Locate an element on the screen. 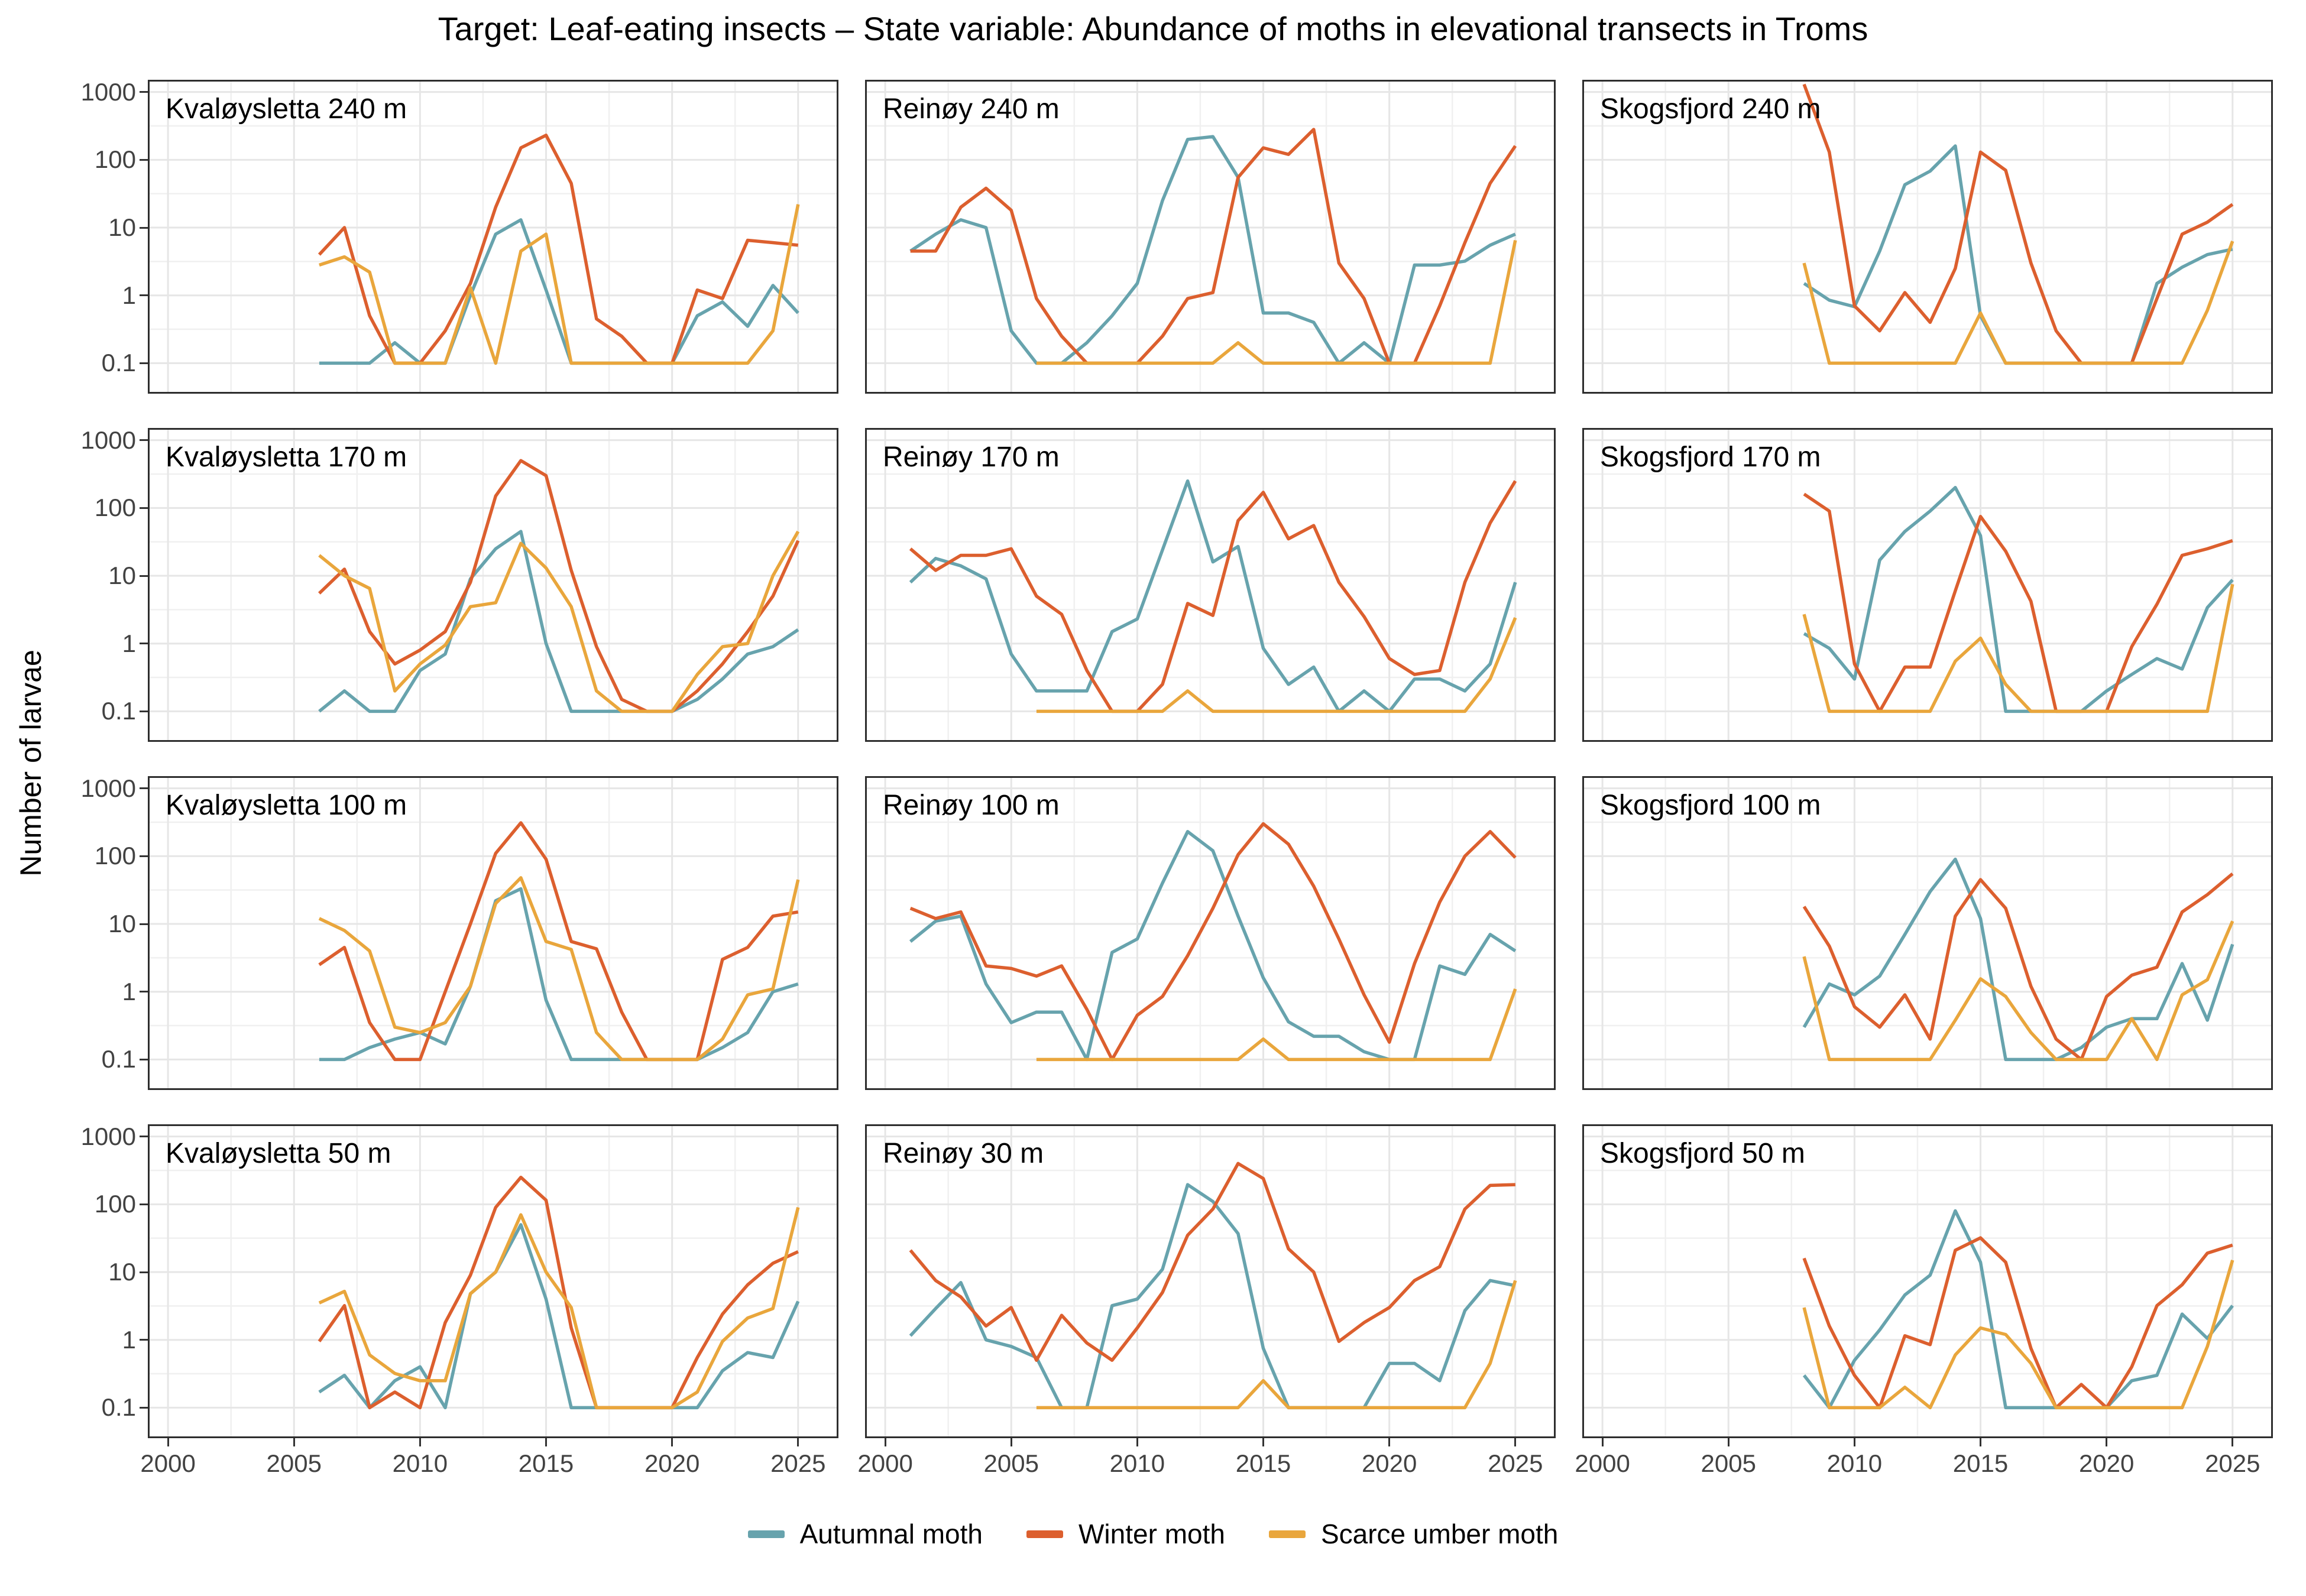 Image resolution: width=2306 pixels, height=1596 pixels. y-tick-label: 1000 is located at coordinates (108, 1136).